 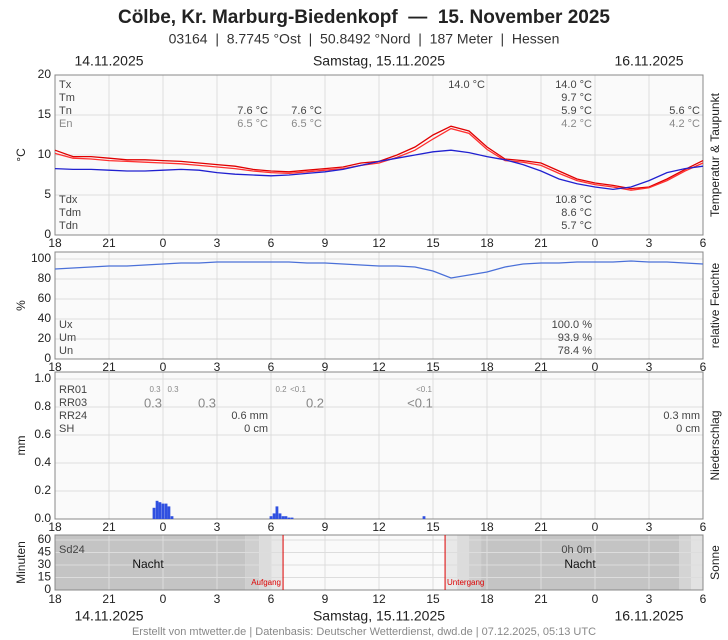 What do you see at coordinates (42, 462) in the screenshot?
I see `y-tick-label: 0.4` at bounding box center [42, 462].